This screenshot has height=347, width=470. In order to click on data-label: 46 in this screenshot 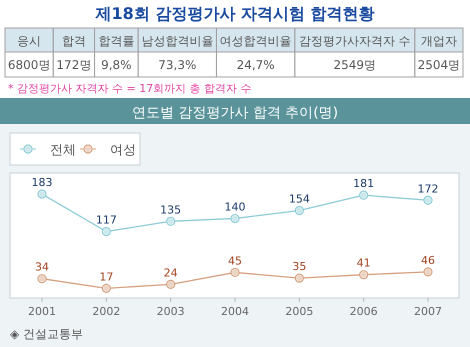, I will do `click(428, 260)`.